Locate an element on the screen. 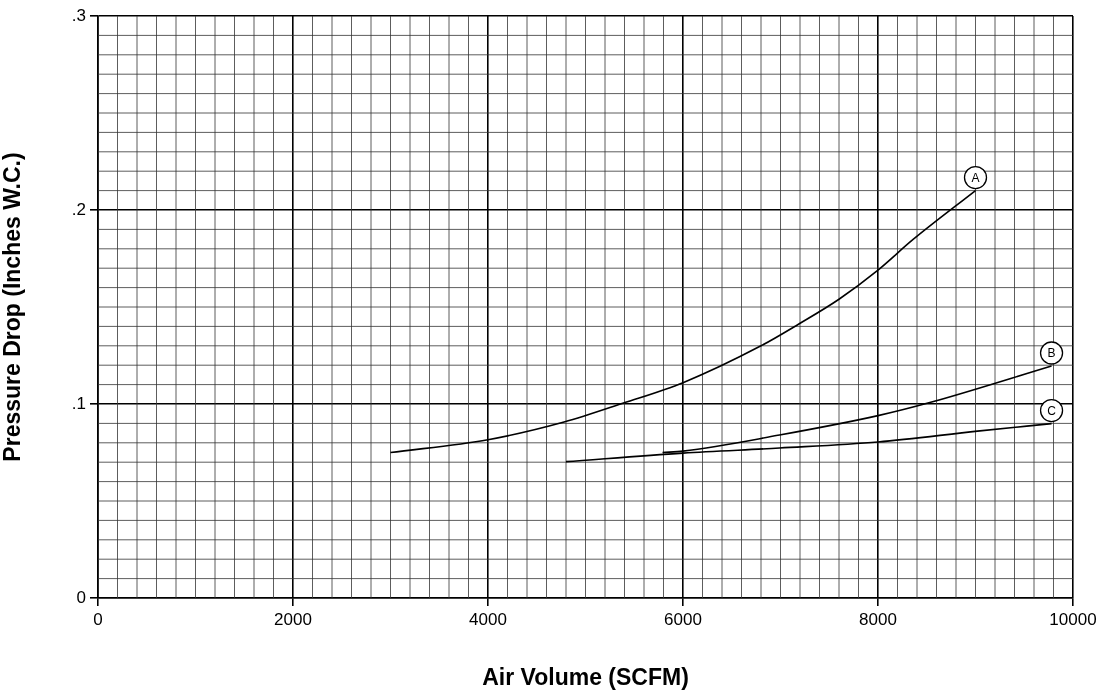  series-label: C is located at coordinates (1052, 410).